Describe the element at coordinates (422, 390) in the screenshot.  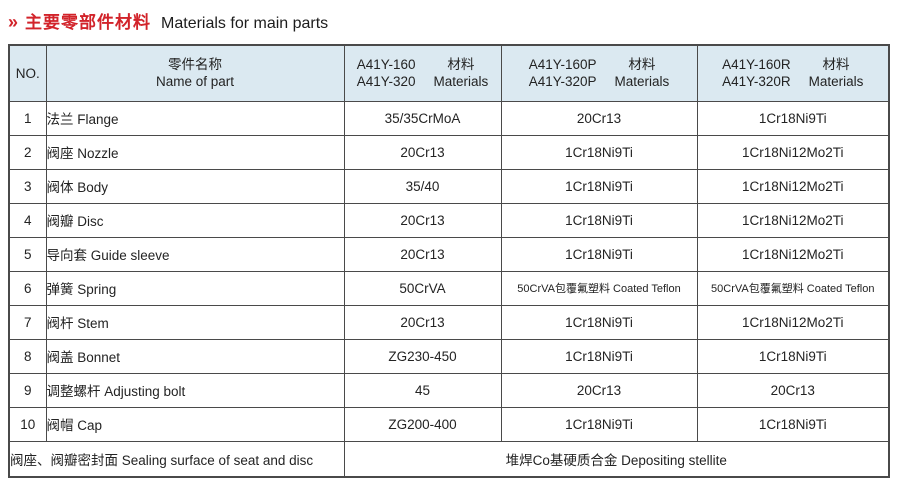
I see `material-a41y-160: 45` at that location.